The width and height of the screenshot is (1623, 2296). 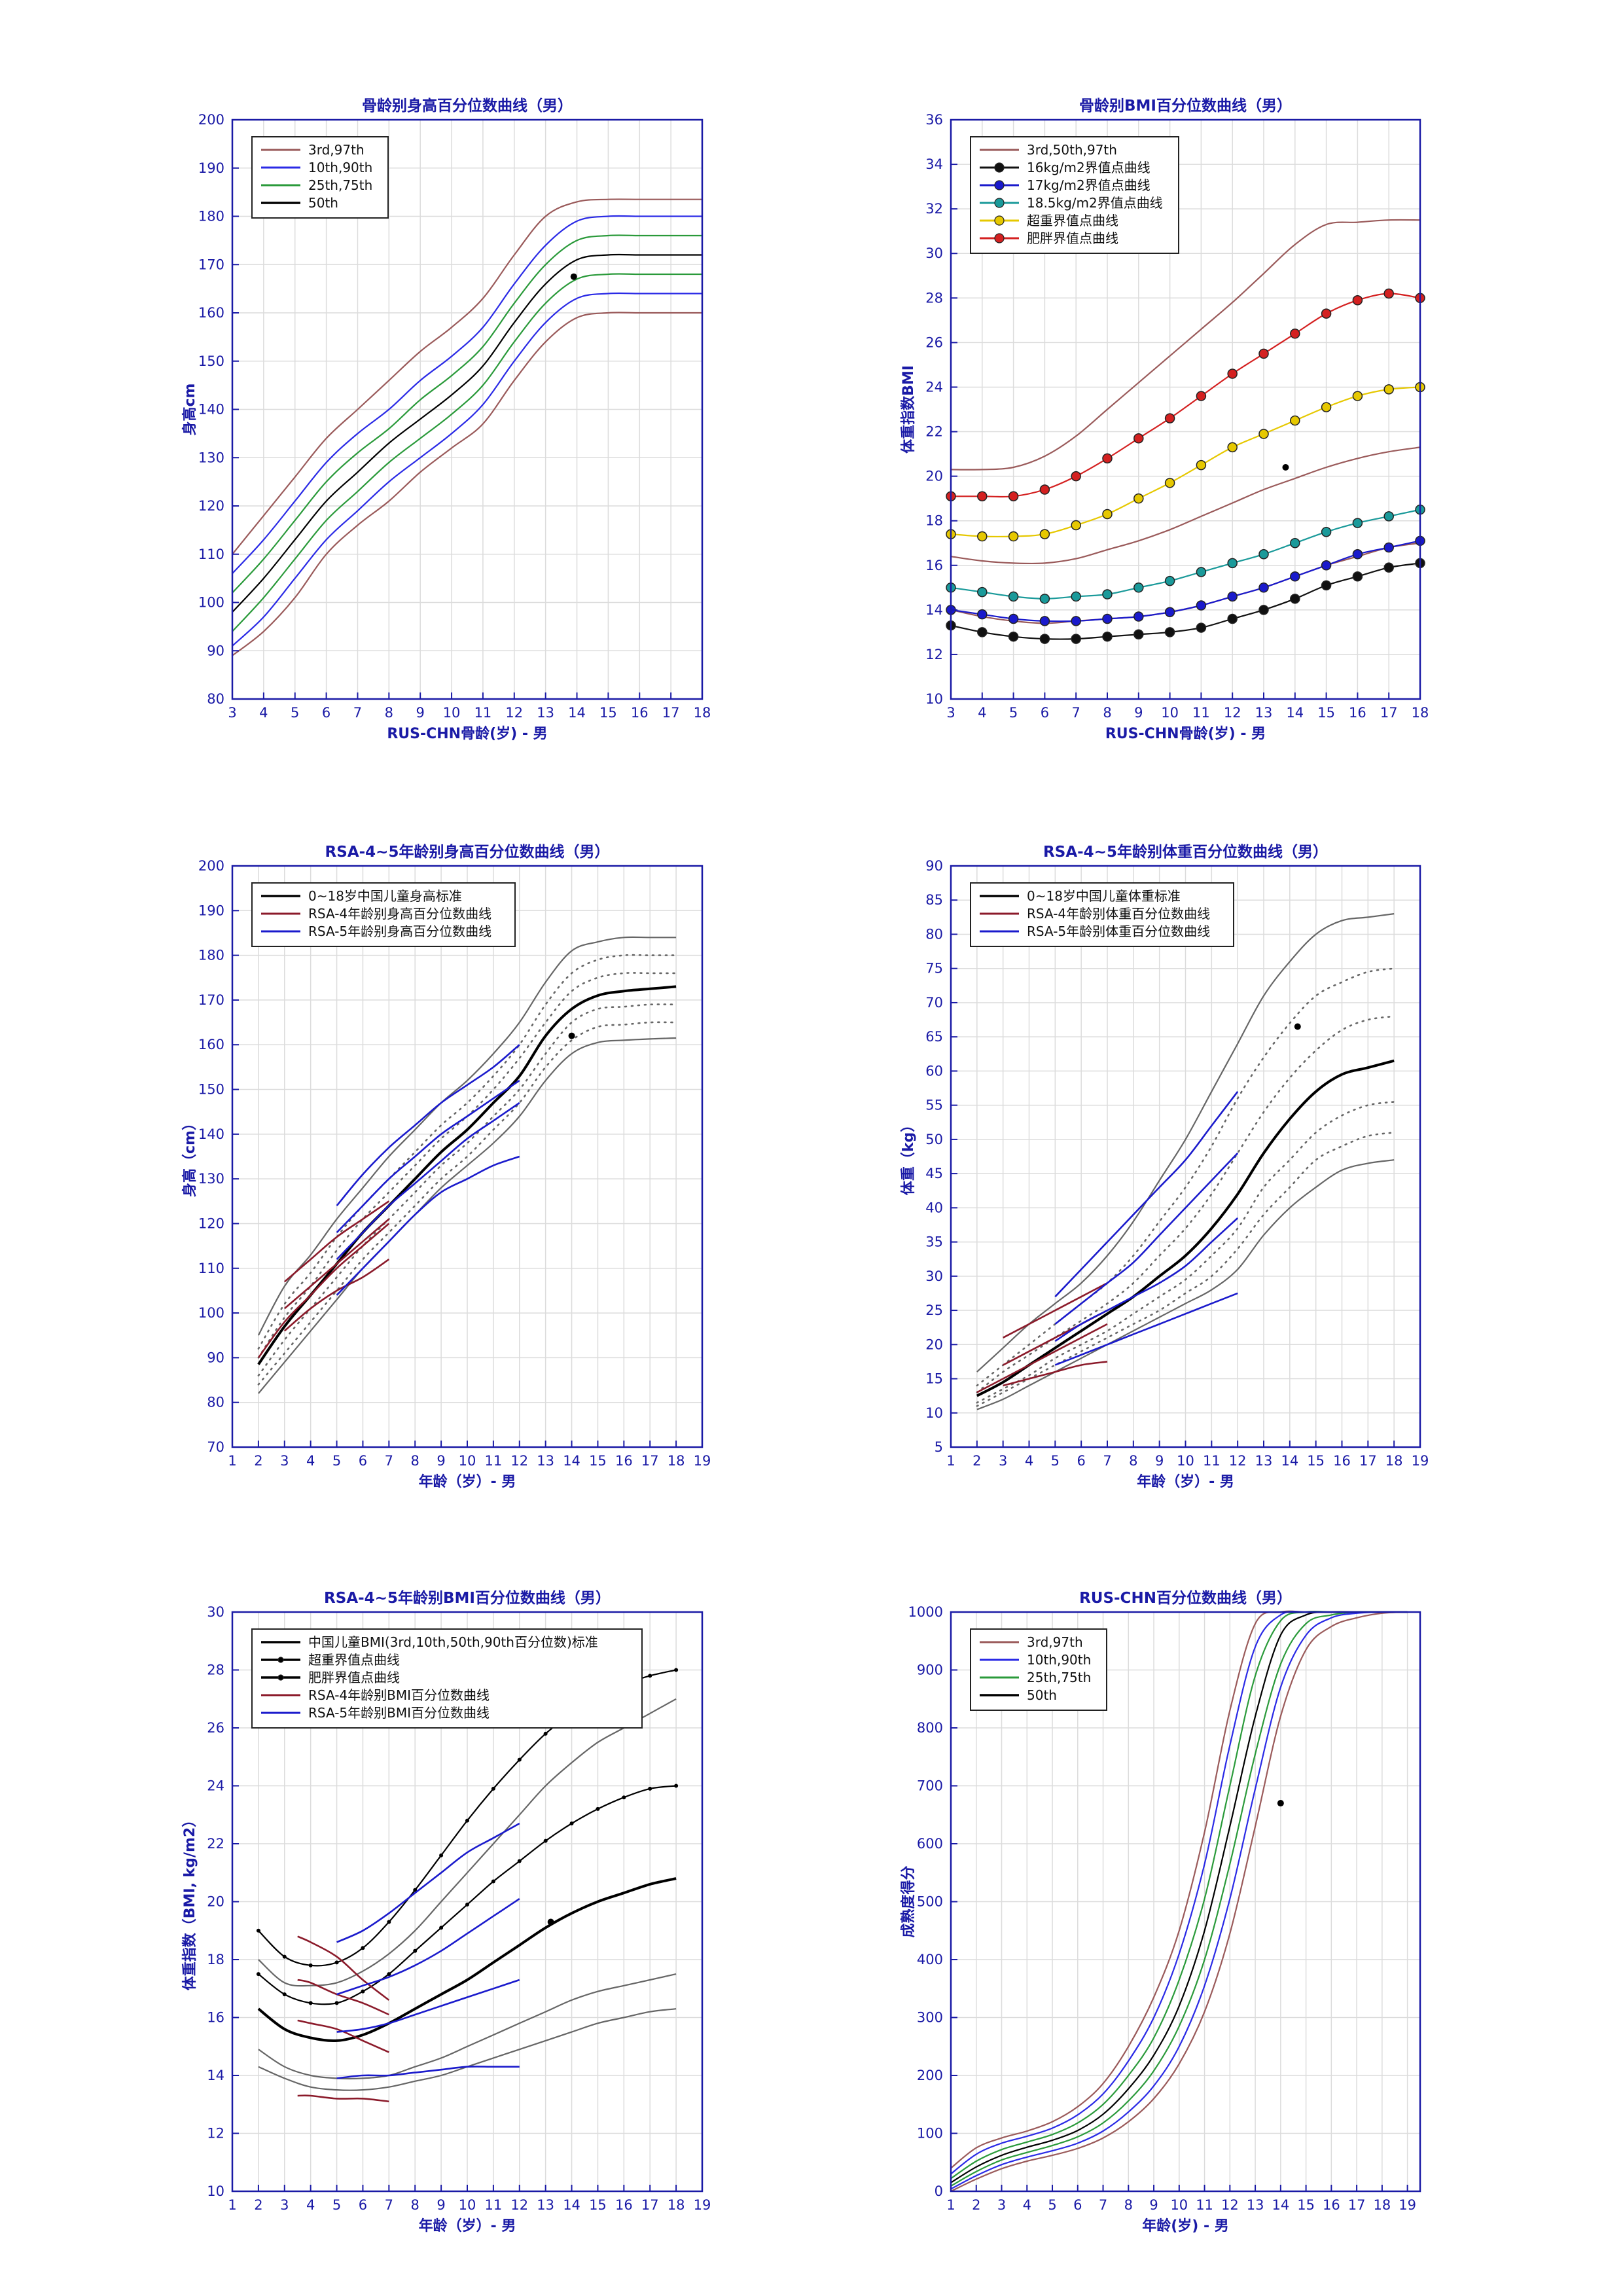 I want to click on y-tick-label: 34, so click(x=934, y=164).